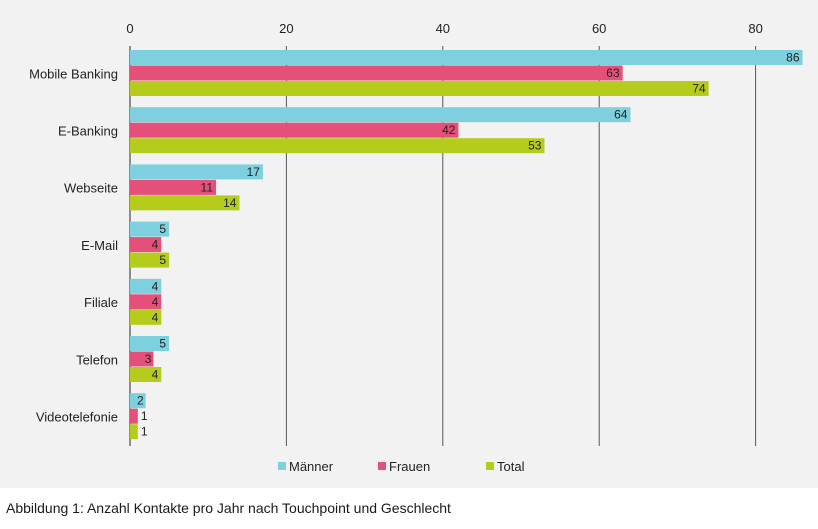 The image size is (818, 529). I want to click on category-label: Videotelefonie, so click(77, 416).